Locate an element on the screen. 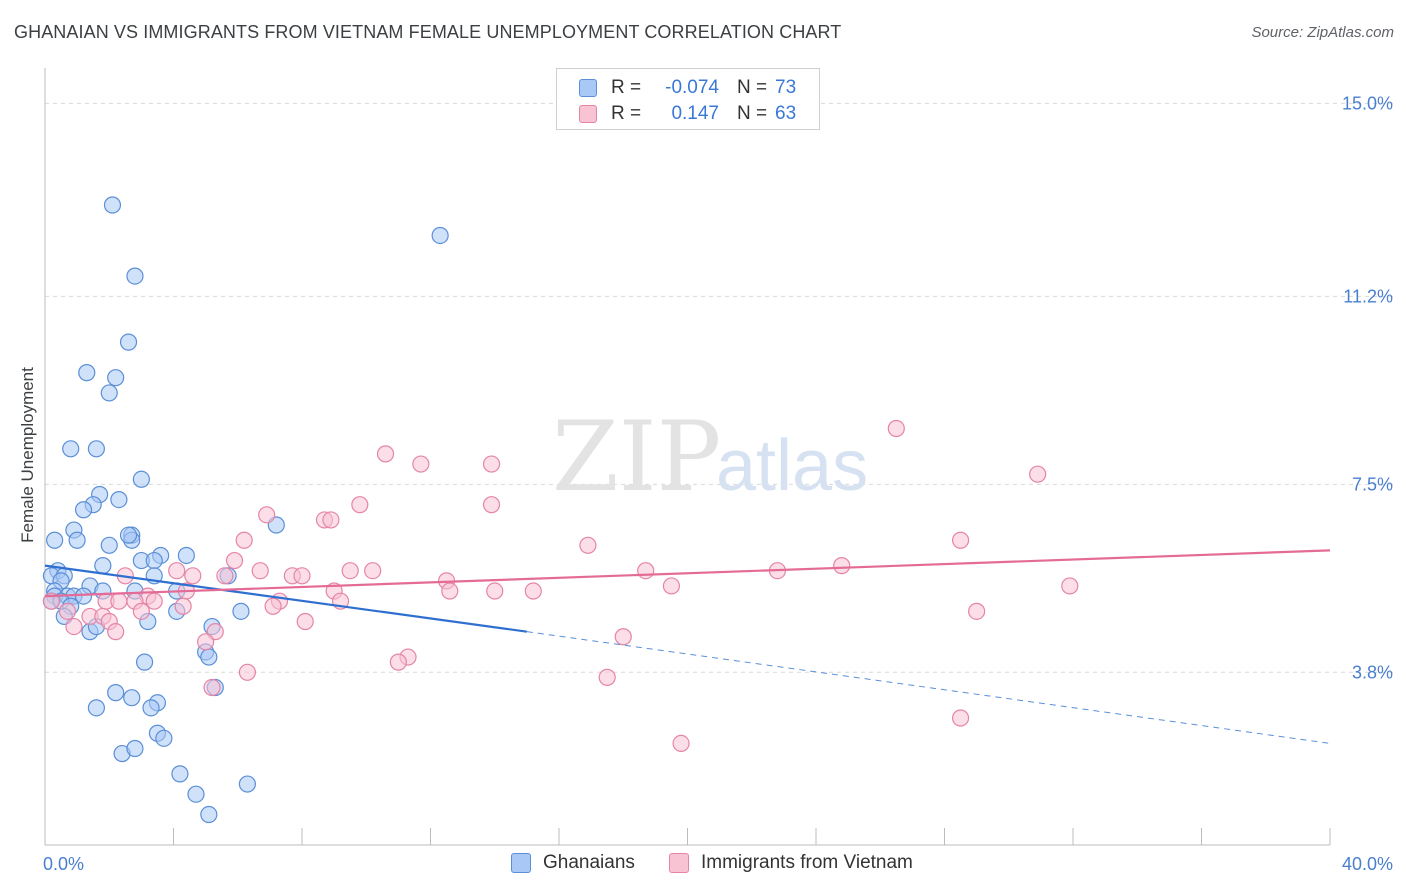 The width and height of the screenshot is (1406, 892). legend-item-vietnam: Immigrants from Vietnam is located at coordinates (791, 863).